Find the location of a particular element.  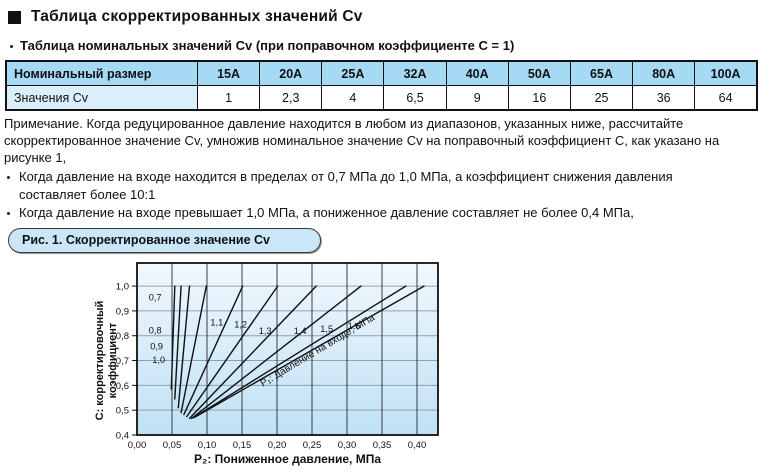

figure-caption-badge: Рис. 1. Скорректированное значение Cv is located at coordinates (164, 240).